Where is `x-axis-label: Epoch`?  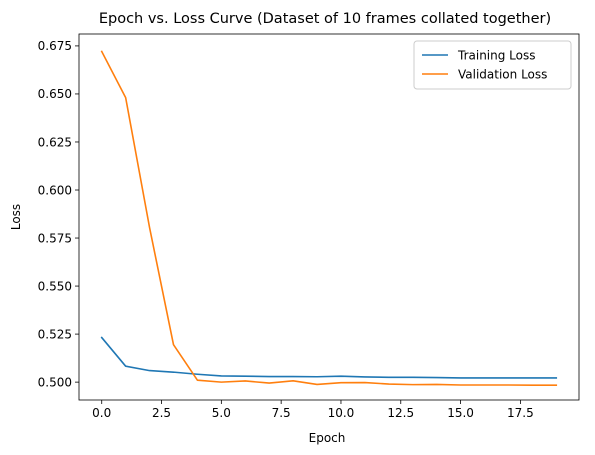
x-axis-label: Epoch is located at coordinates (327, 438).